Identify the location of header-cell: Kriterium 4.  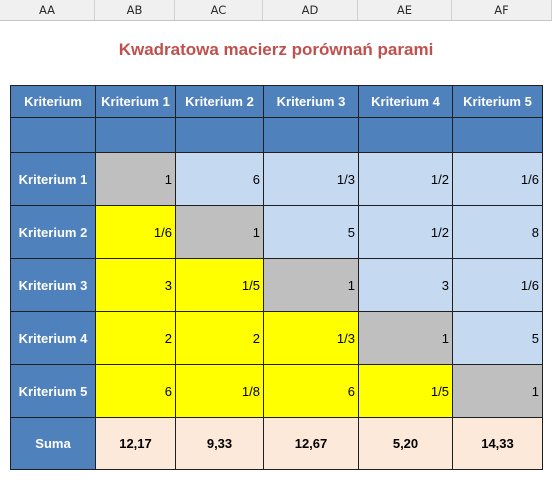
(405, 101).